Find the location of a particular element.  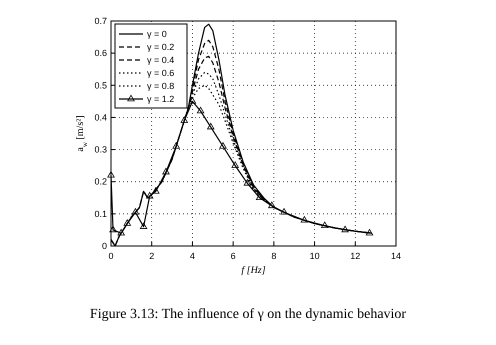

legend-label: γ = 0.8 is located at coordinates (160, 86).